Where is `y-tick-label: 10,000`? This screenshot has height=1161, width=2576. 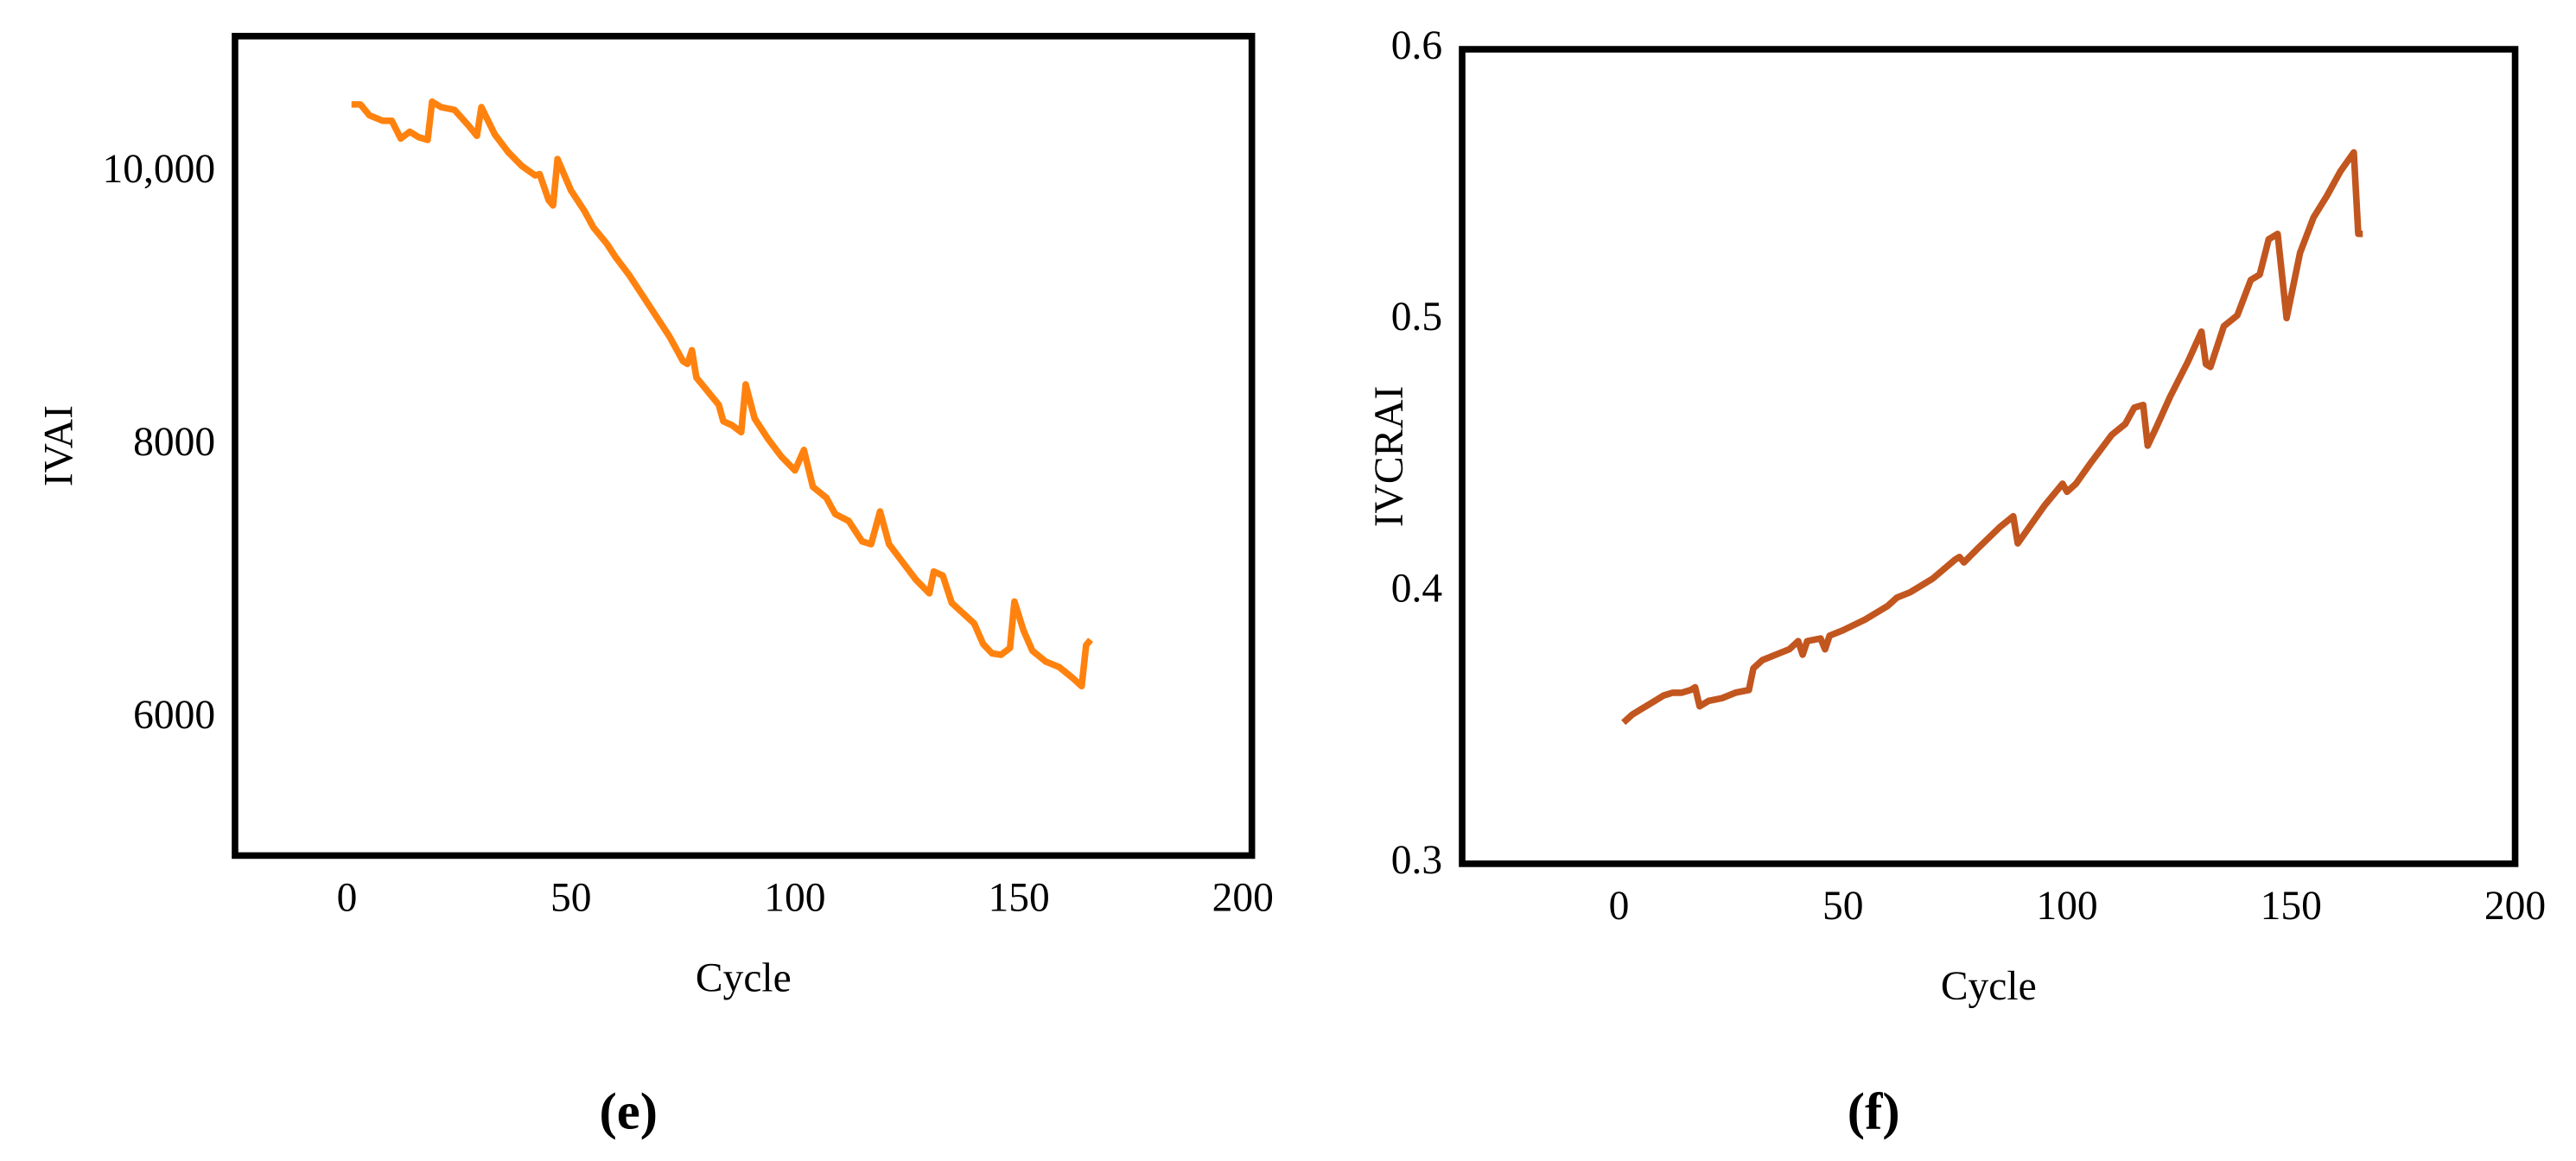
y-tick-label: 10,000 is located at coordinates (158, 169).